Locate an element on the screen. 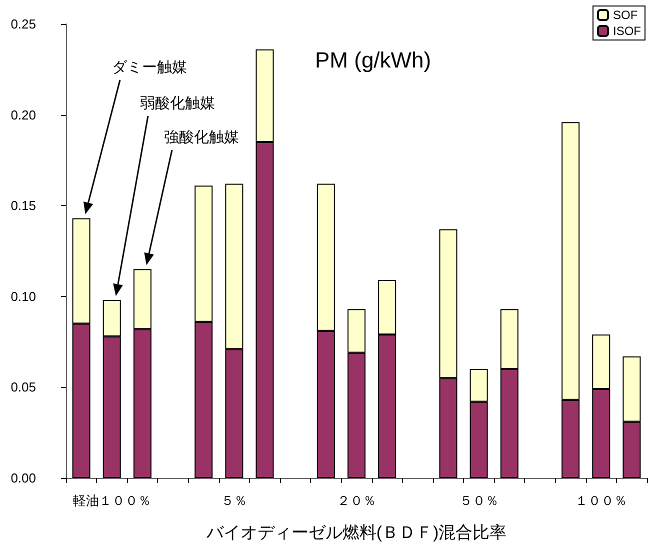 The width and height of the screenshot is (649, 546). x-tick-label: １００％ is located at coordinates (601, 500).